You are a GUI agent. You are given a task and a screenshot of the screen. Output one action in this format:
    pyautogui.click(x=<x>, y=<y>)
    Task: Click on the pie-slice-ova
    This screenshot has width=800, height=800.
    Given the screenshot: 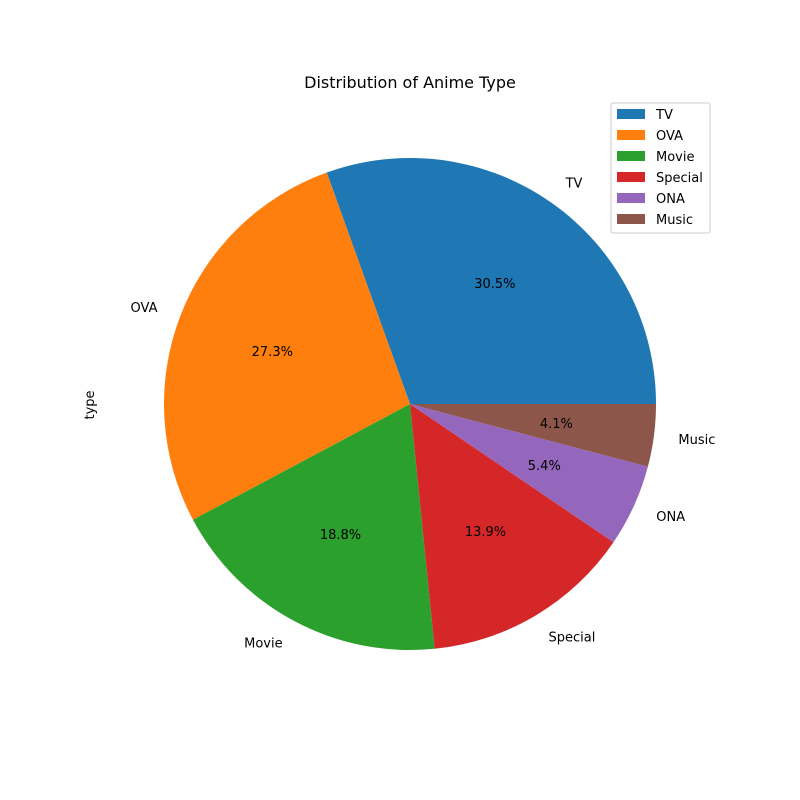 What is the action you would take?
    pyautogui.click(x=287, y=346)
    